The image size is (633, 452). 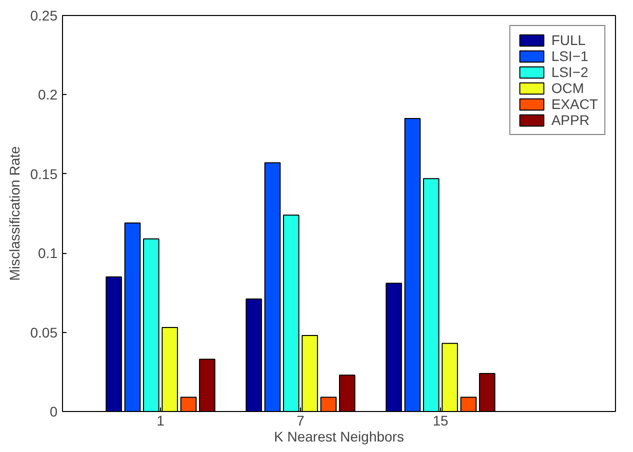 I want to click on y-tick-label: 0.1, so click(x=48, y=253).